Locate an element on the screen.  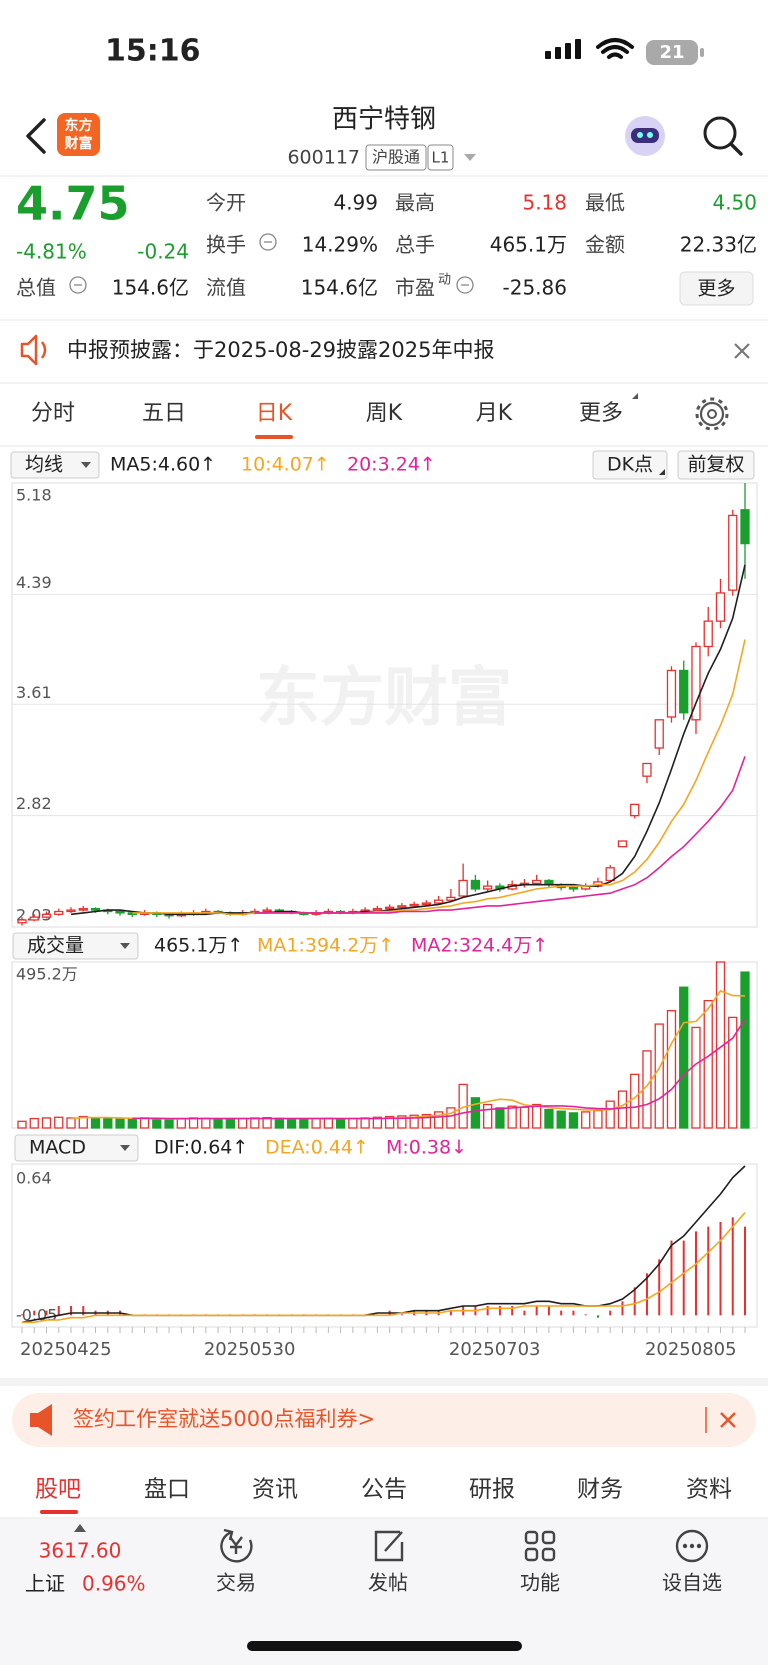
macd-panel is located at coordinates (384, 1245).